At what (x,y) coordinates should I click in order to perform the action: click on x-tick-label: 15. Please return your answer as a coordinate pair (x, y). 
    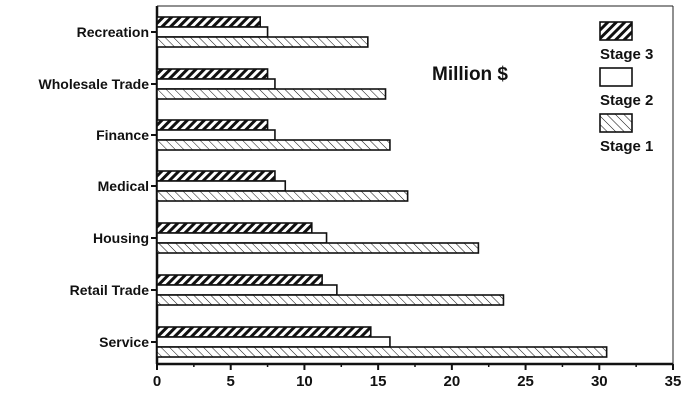
    Looking at the image, I should click on (378, 381).